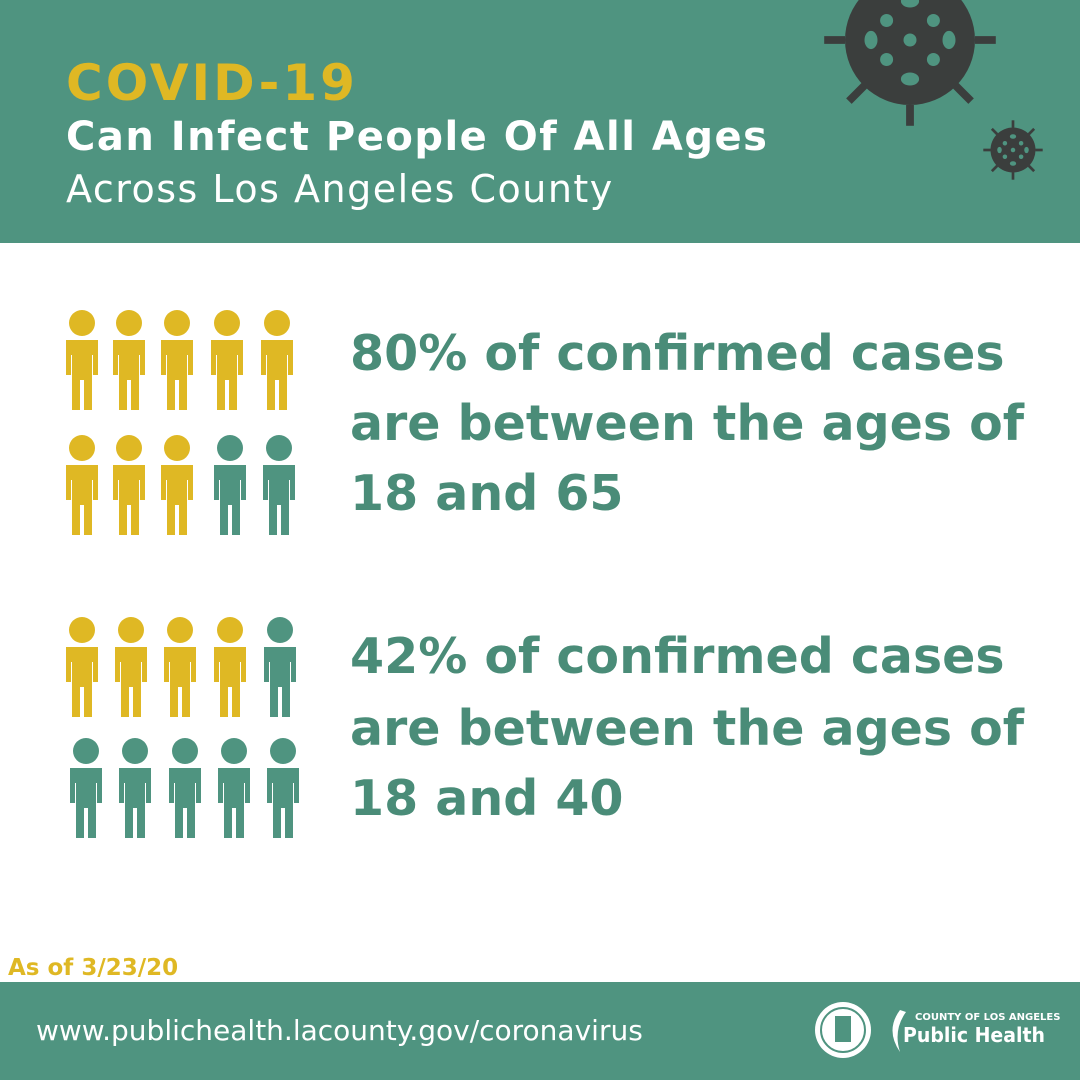 The height and width of the screenshot is (1080, 1080). What do you see at coordinates (340, 189) in the screenshot?
I see `subtitle: Across Los Angeles County` at bounding box center [340, 189].